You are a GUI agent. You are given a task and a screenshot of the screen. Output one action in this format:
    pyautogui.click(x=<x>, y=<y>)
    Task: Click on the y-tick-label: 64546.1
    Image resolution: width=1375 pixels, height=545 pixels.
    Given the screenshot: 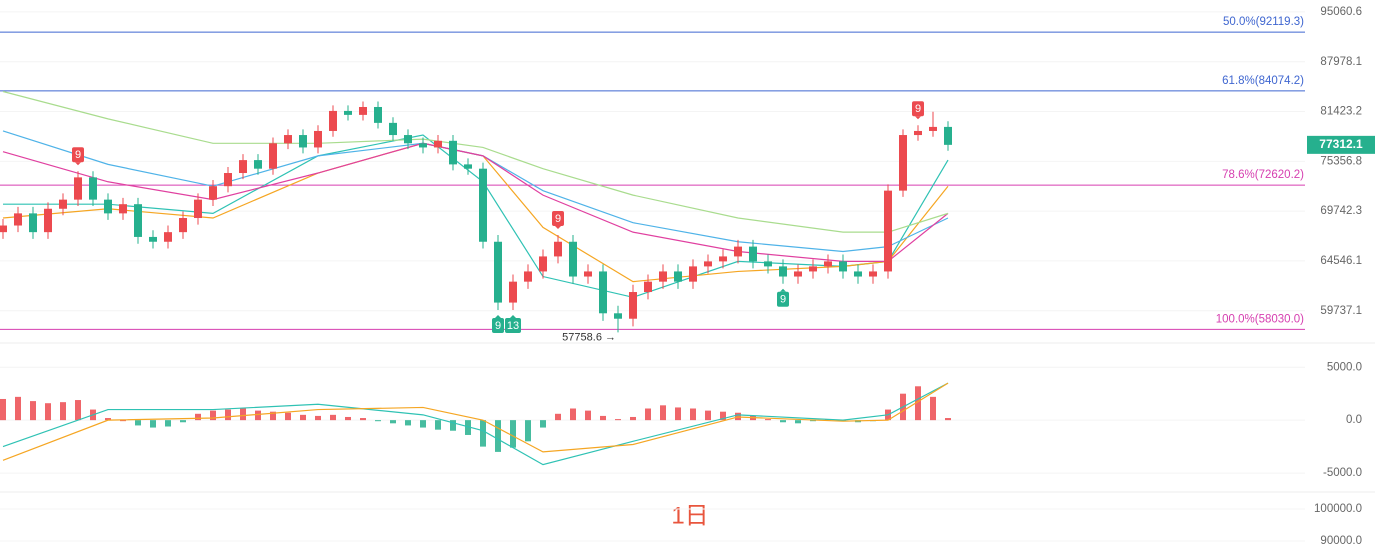 What is the action you would take?
    pyautogui.click(x=1341, y=261)
    